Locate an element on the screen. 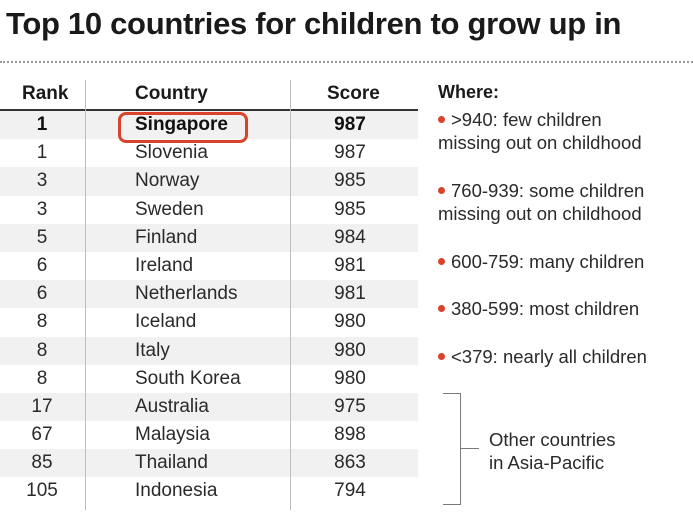 This screenshot has width=693, height=520. table-row: 5 Finland 984 is located at coordinates (209, 237).